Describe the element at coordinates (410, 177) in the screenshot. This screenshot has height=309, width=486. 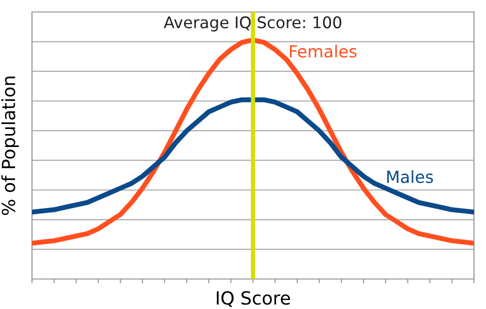
I see `series-label: Males` at that location.